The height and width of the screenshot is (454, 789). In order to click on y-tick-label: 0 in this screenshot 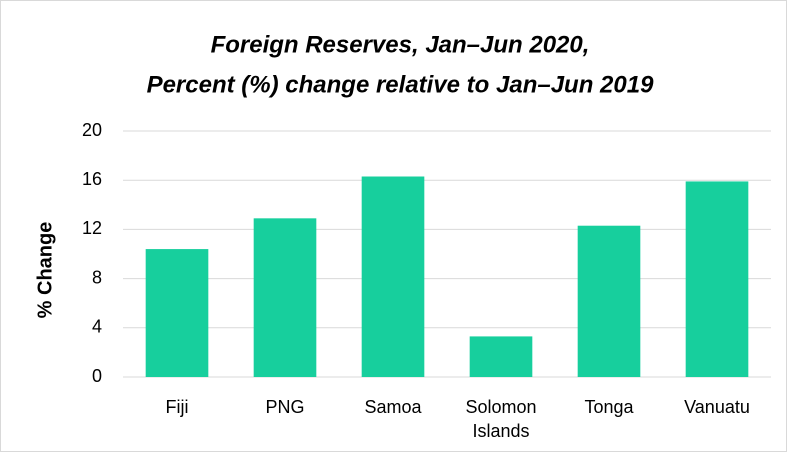, I will do `click(97, 376)`.